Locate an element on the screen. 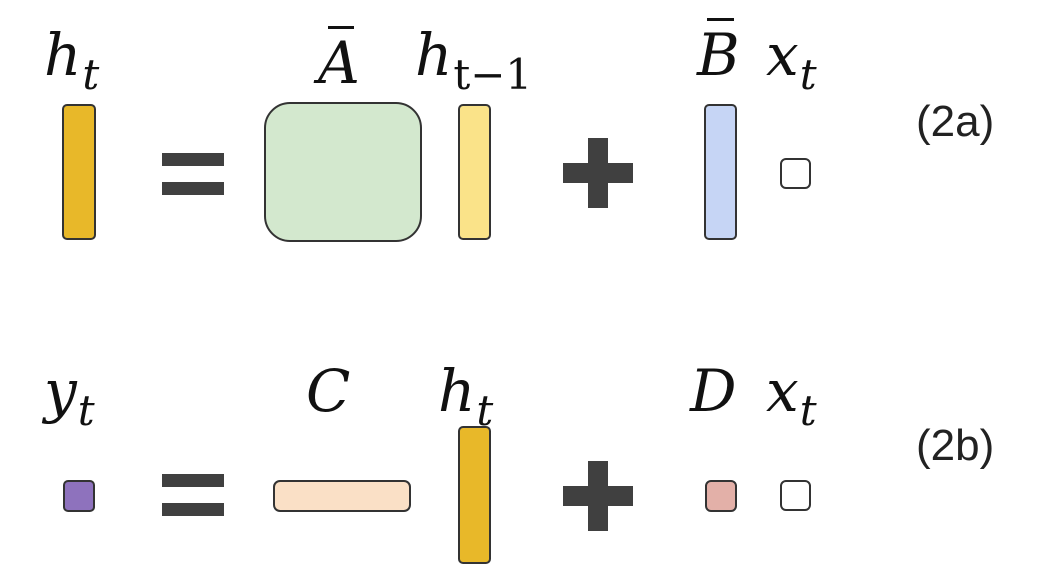  equation-label-2a: (2a) is located at coordinates (955, 121).